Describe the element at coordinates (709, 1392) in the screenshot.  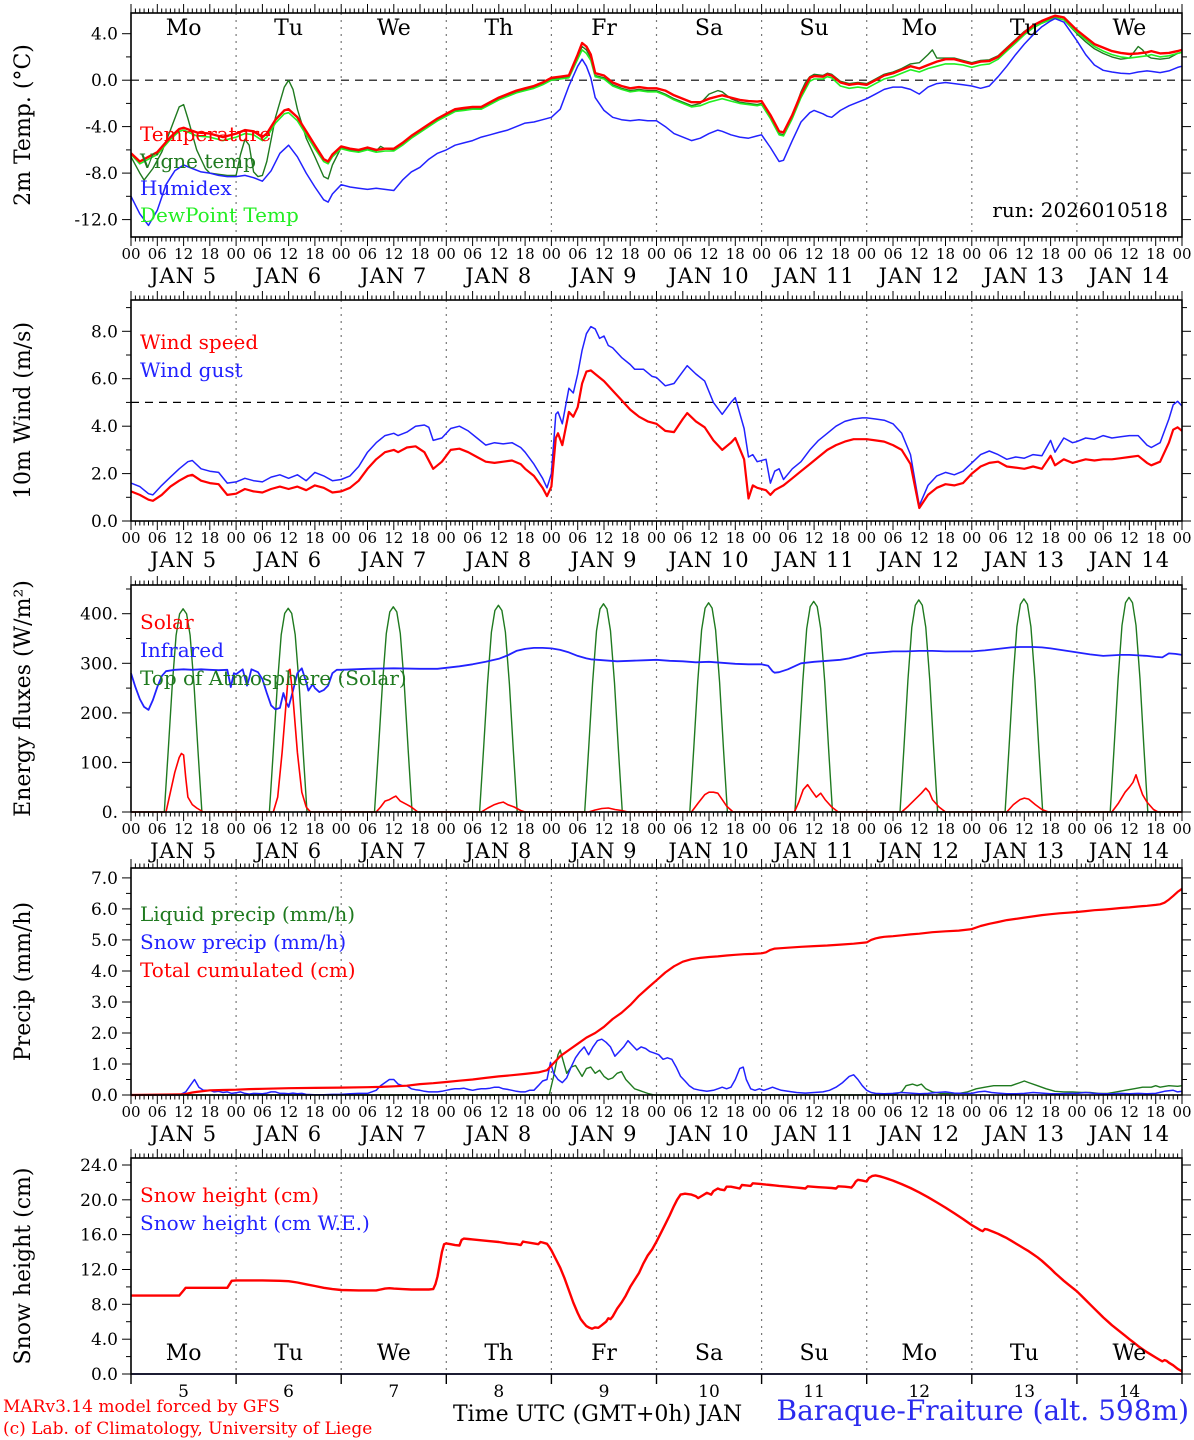
I see `svg-text: 10` at that location.